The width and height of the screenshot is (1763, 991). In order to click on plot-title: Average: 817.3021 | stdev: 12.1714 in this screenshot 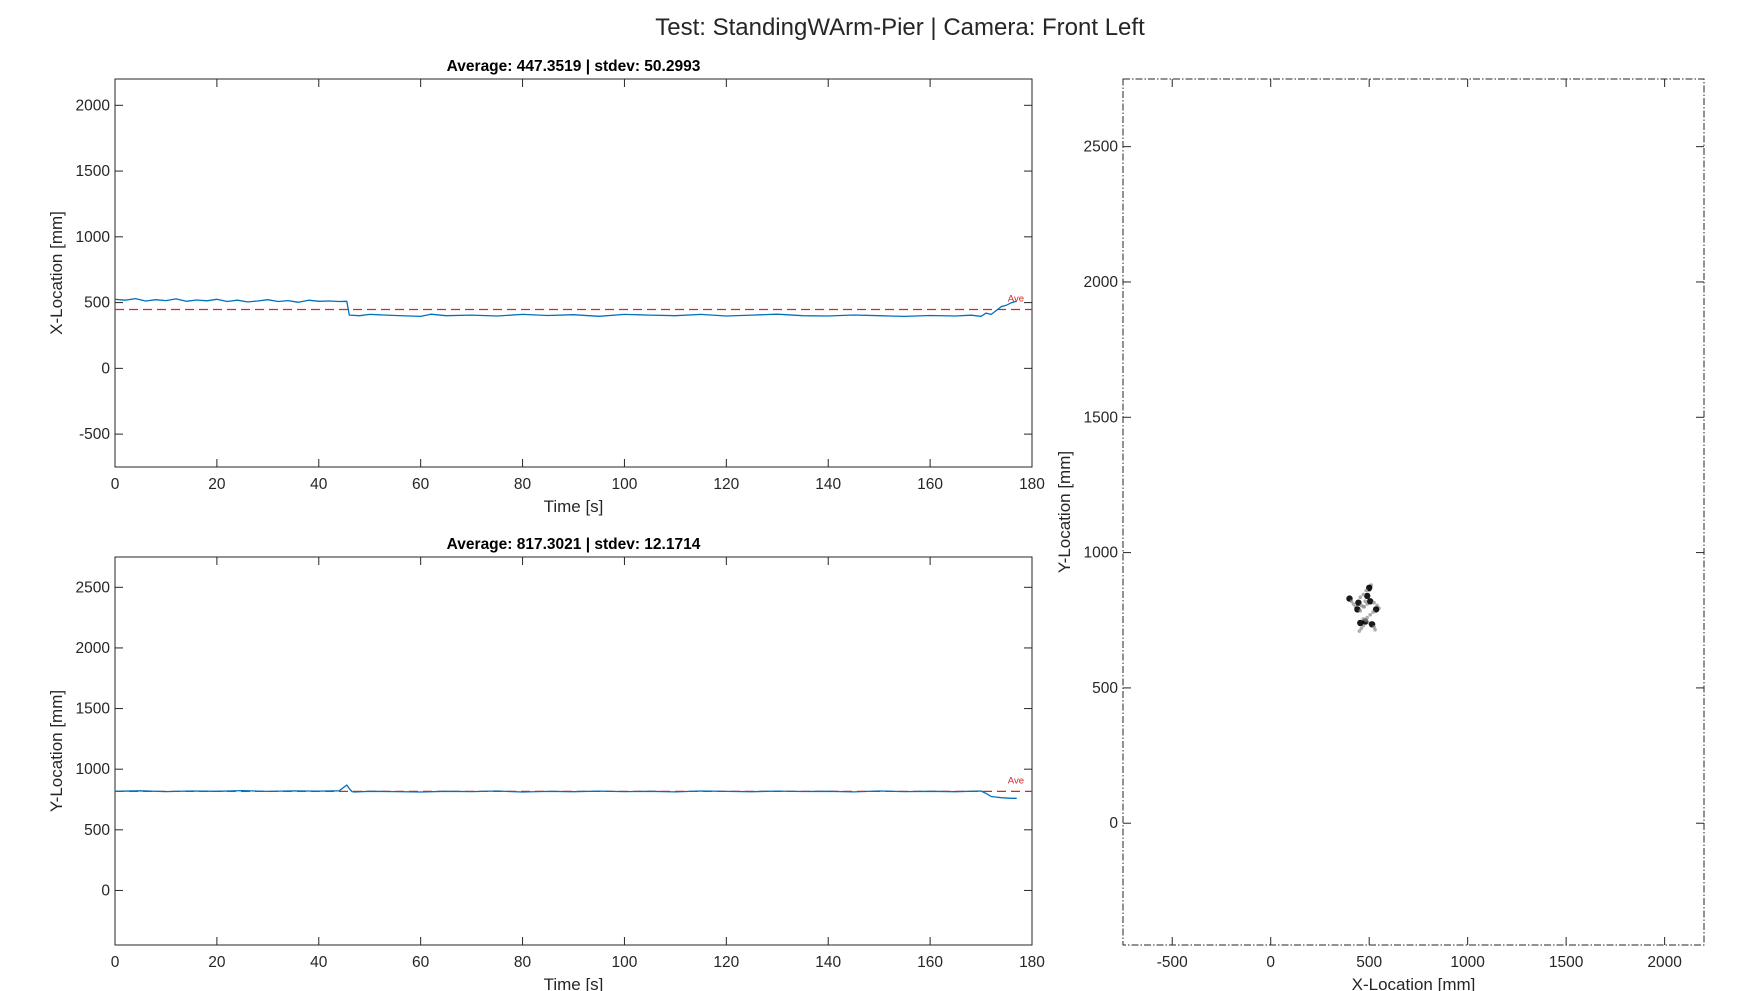, I will do `click(574, 544)`.